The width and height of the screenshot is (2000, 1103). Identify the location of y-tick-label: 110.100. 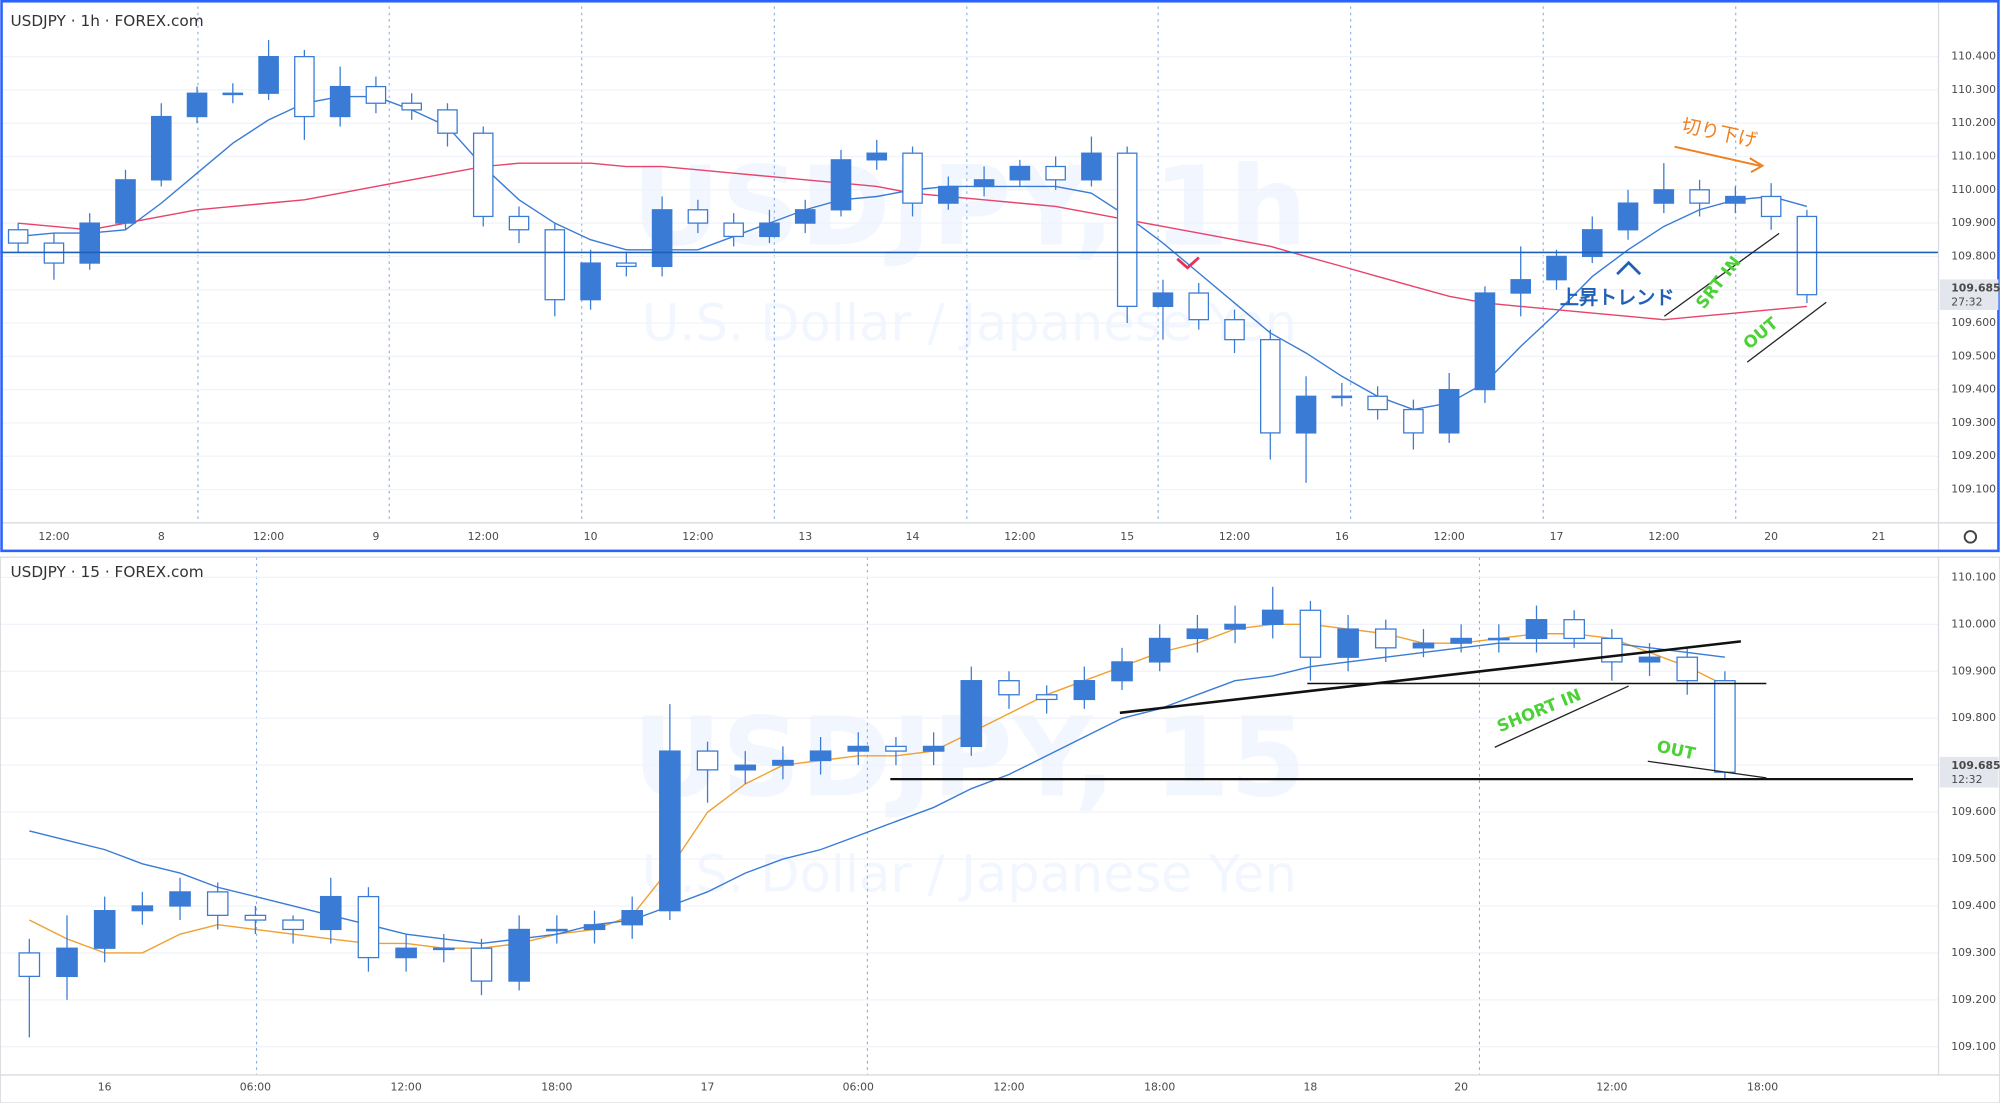
(1973, 576).